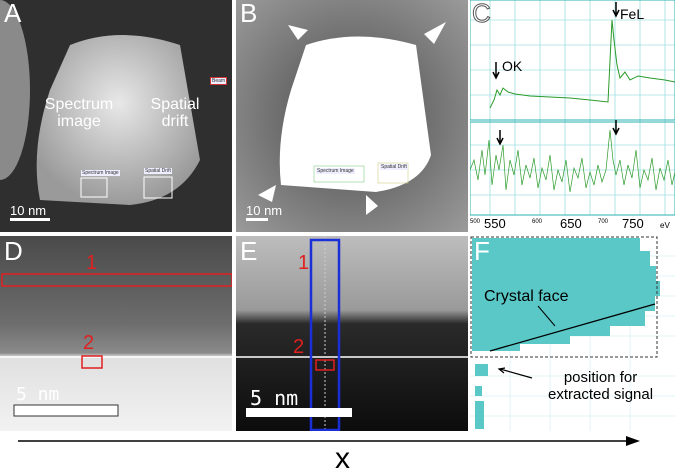  I want to click on panel-d-label: D, so click(13, 251).